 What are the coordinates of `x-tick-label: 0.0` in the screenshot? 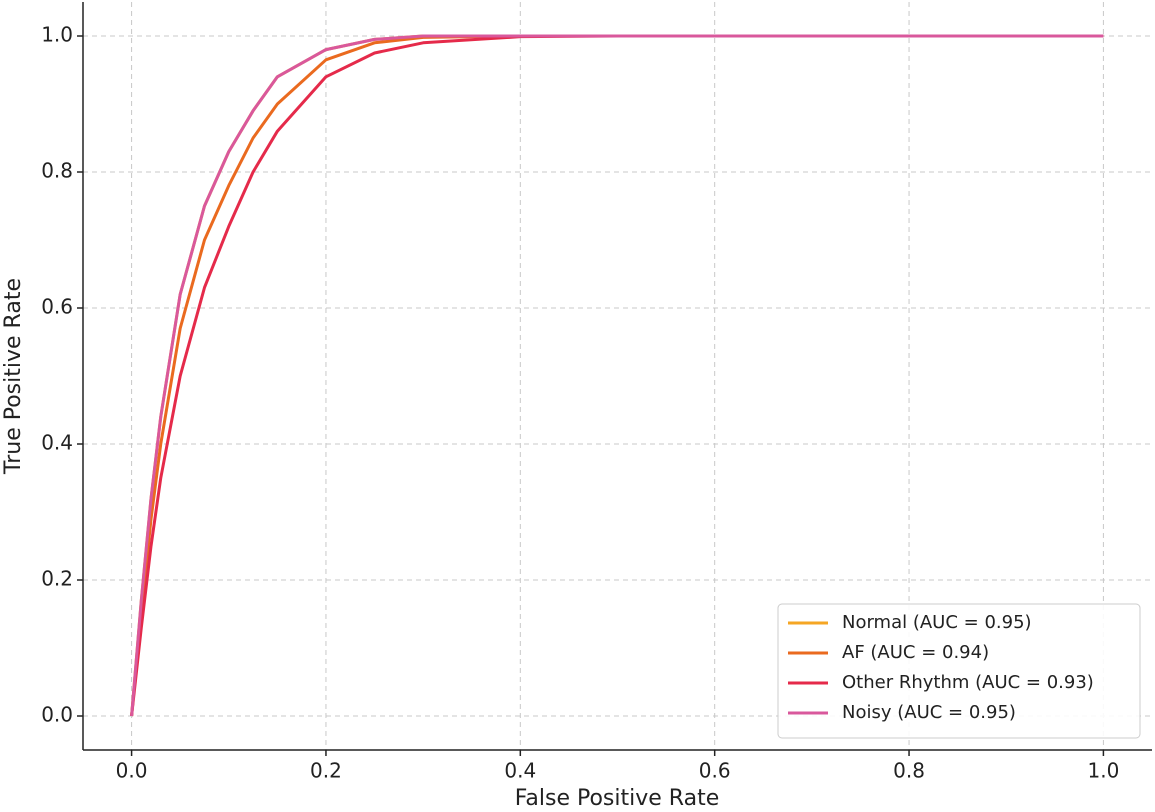 It's located at (132, 771).